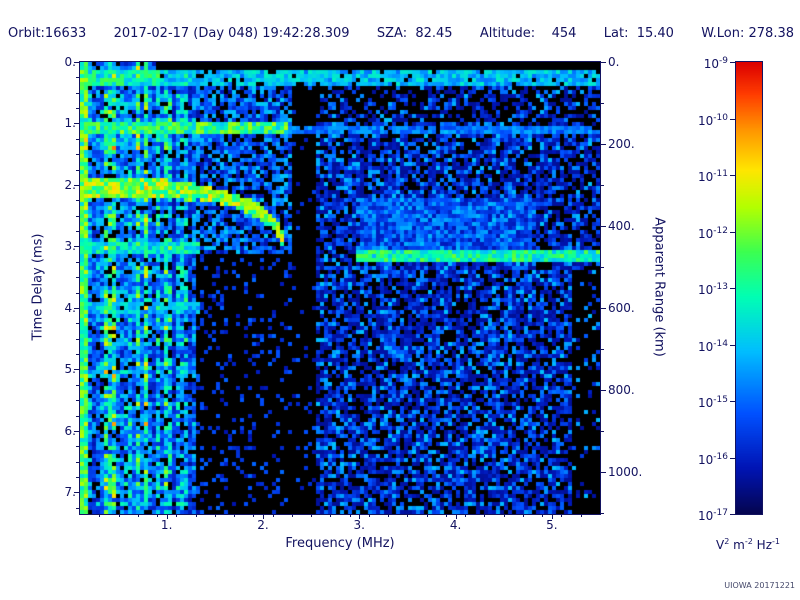 This screenshot has width=800, height=600. I want to click on range-tick-label: 600., so click(621, 307).